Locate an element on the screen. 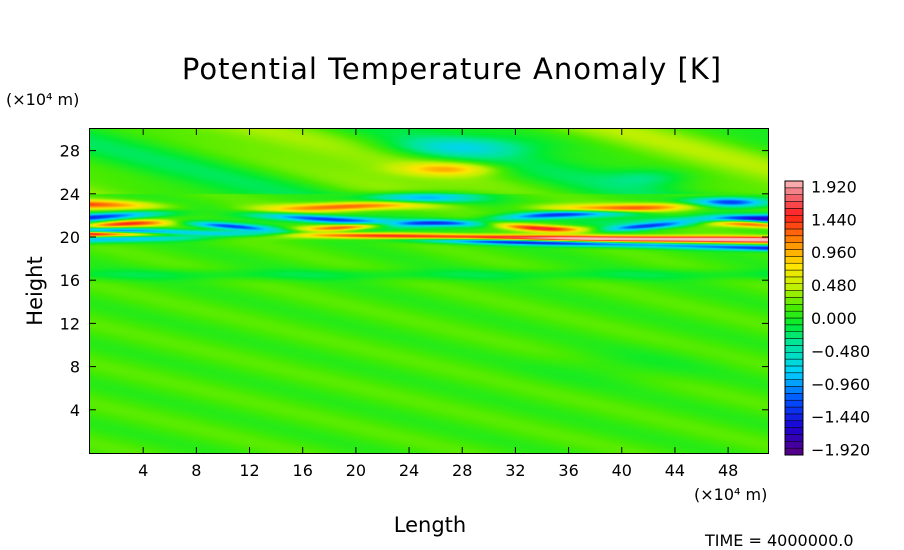 This screenshot has height=550, width=904. colorbar-tick-label: 1.440 is located at coordinates (834, 219).